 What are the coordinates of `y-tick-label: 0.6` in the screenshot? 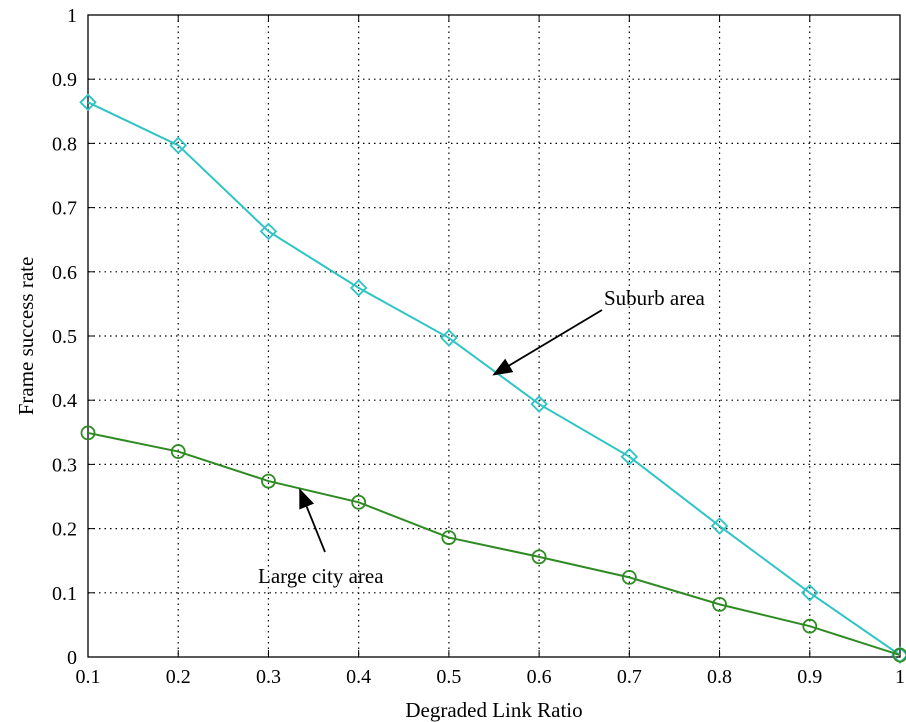 It's located at (64, 273).